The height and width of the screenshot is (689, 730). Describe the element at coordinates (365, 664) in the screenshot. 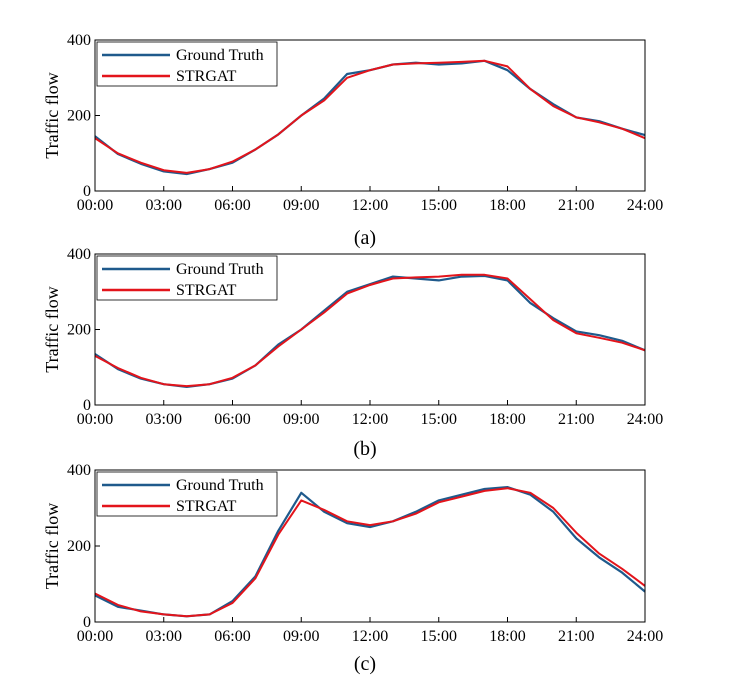

I see `panel-caption: (c)` at that location.